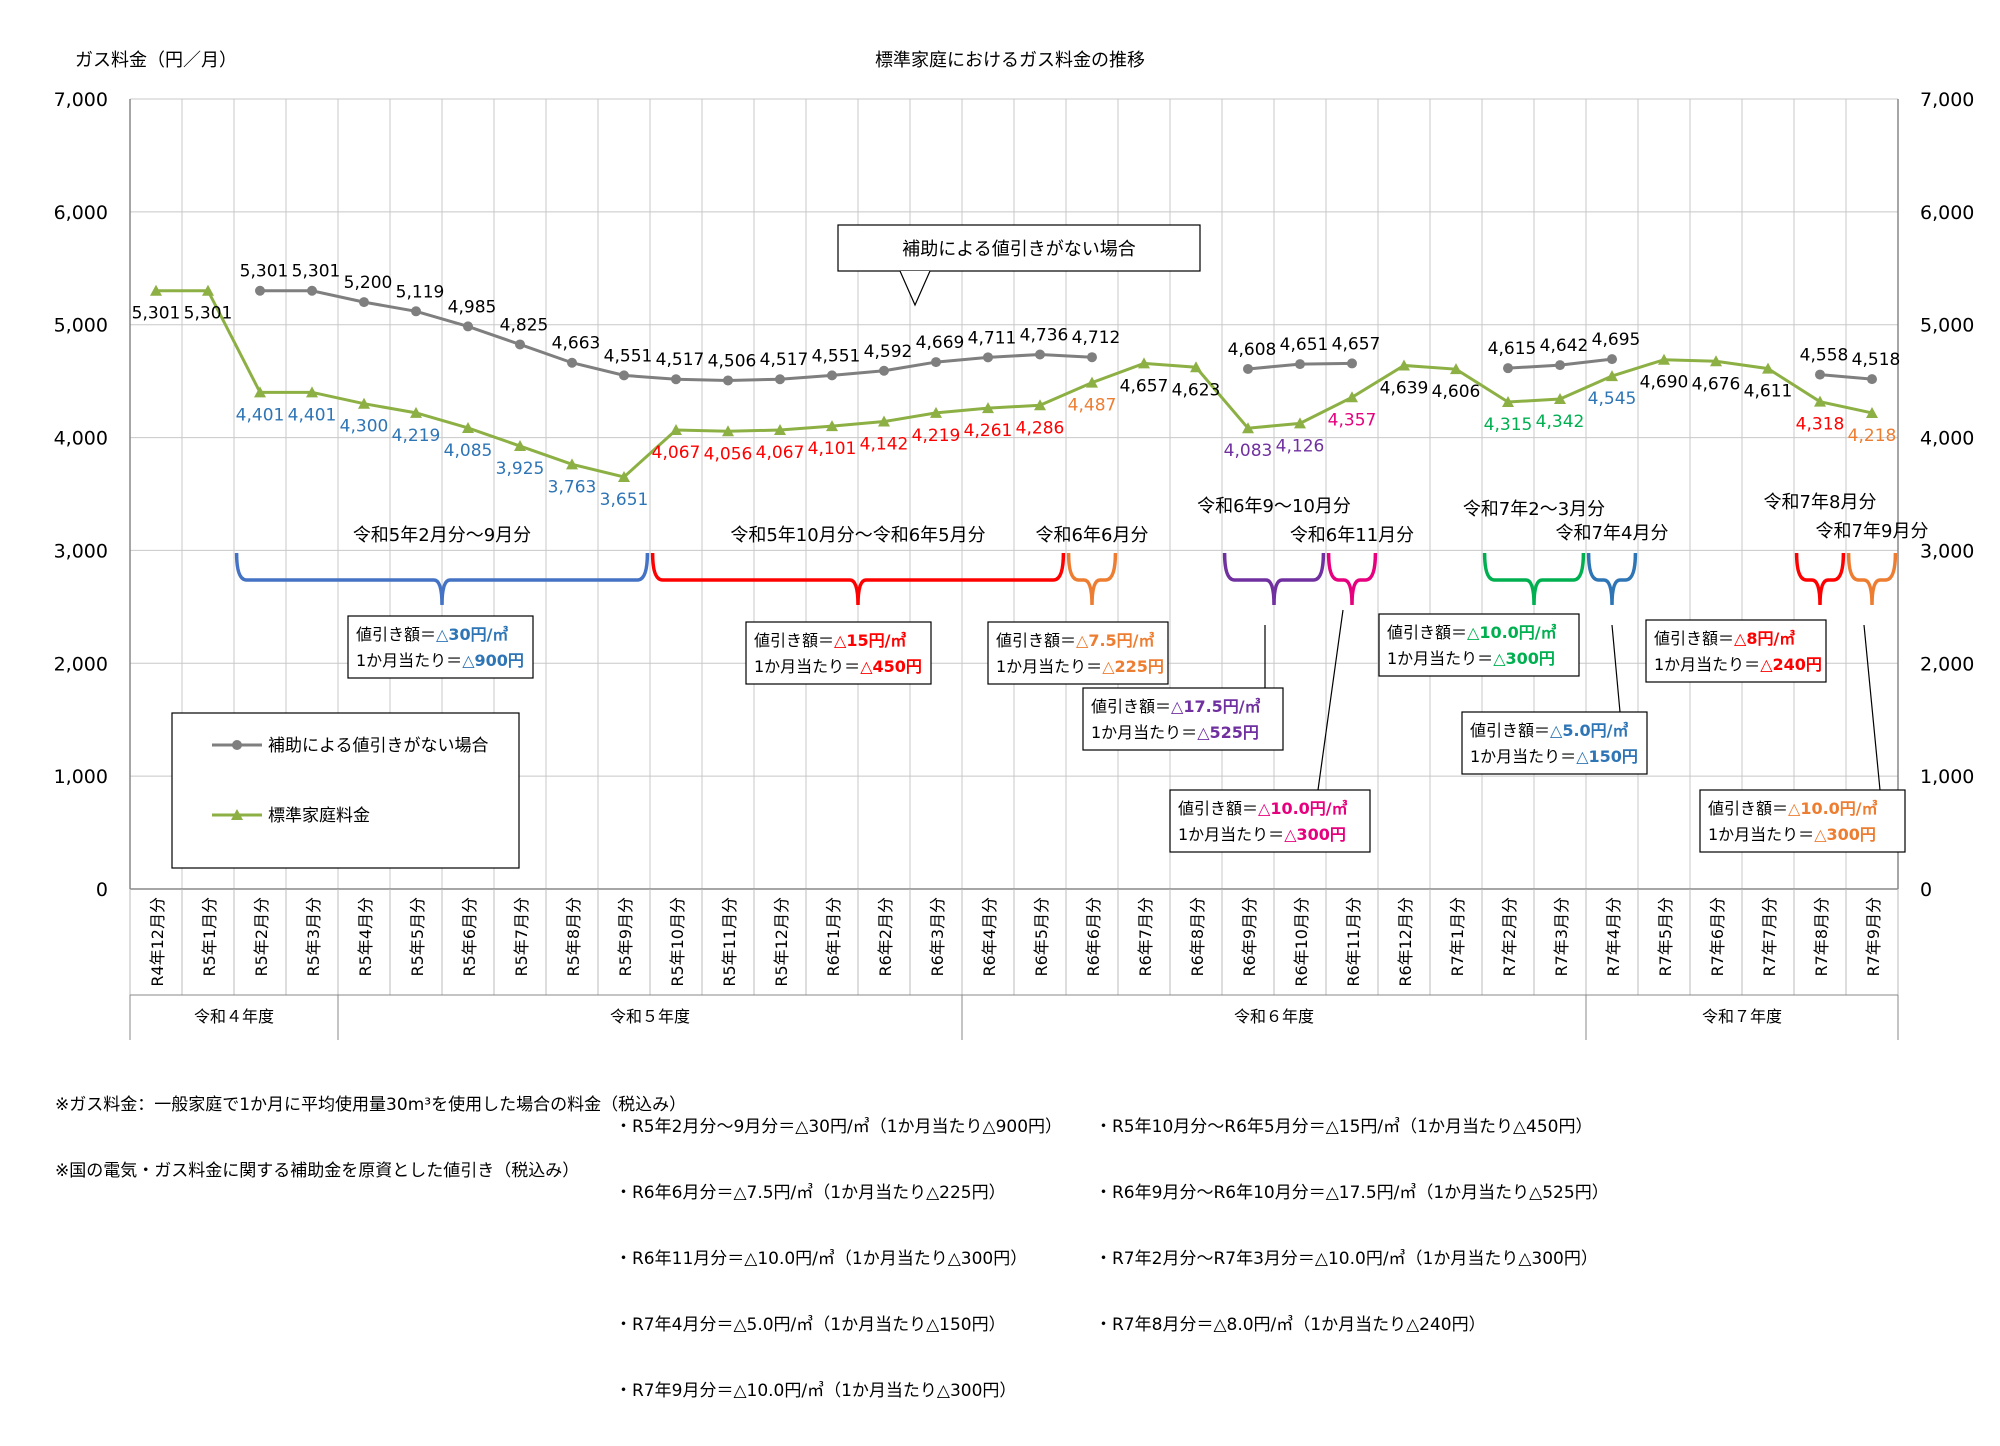 This screenshot has width=2000, height=1446. I want to click on discount-monthly-text: 1か月当たり＝△525円, so click(1175, 732).